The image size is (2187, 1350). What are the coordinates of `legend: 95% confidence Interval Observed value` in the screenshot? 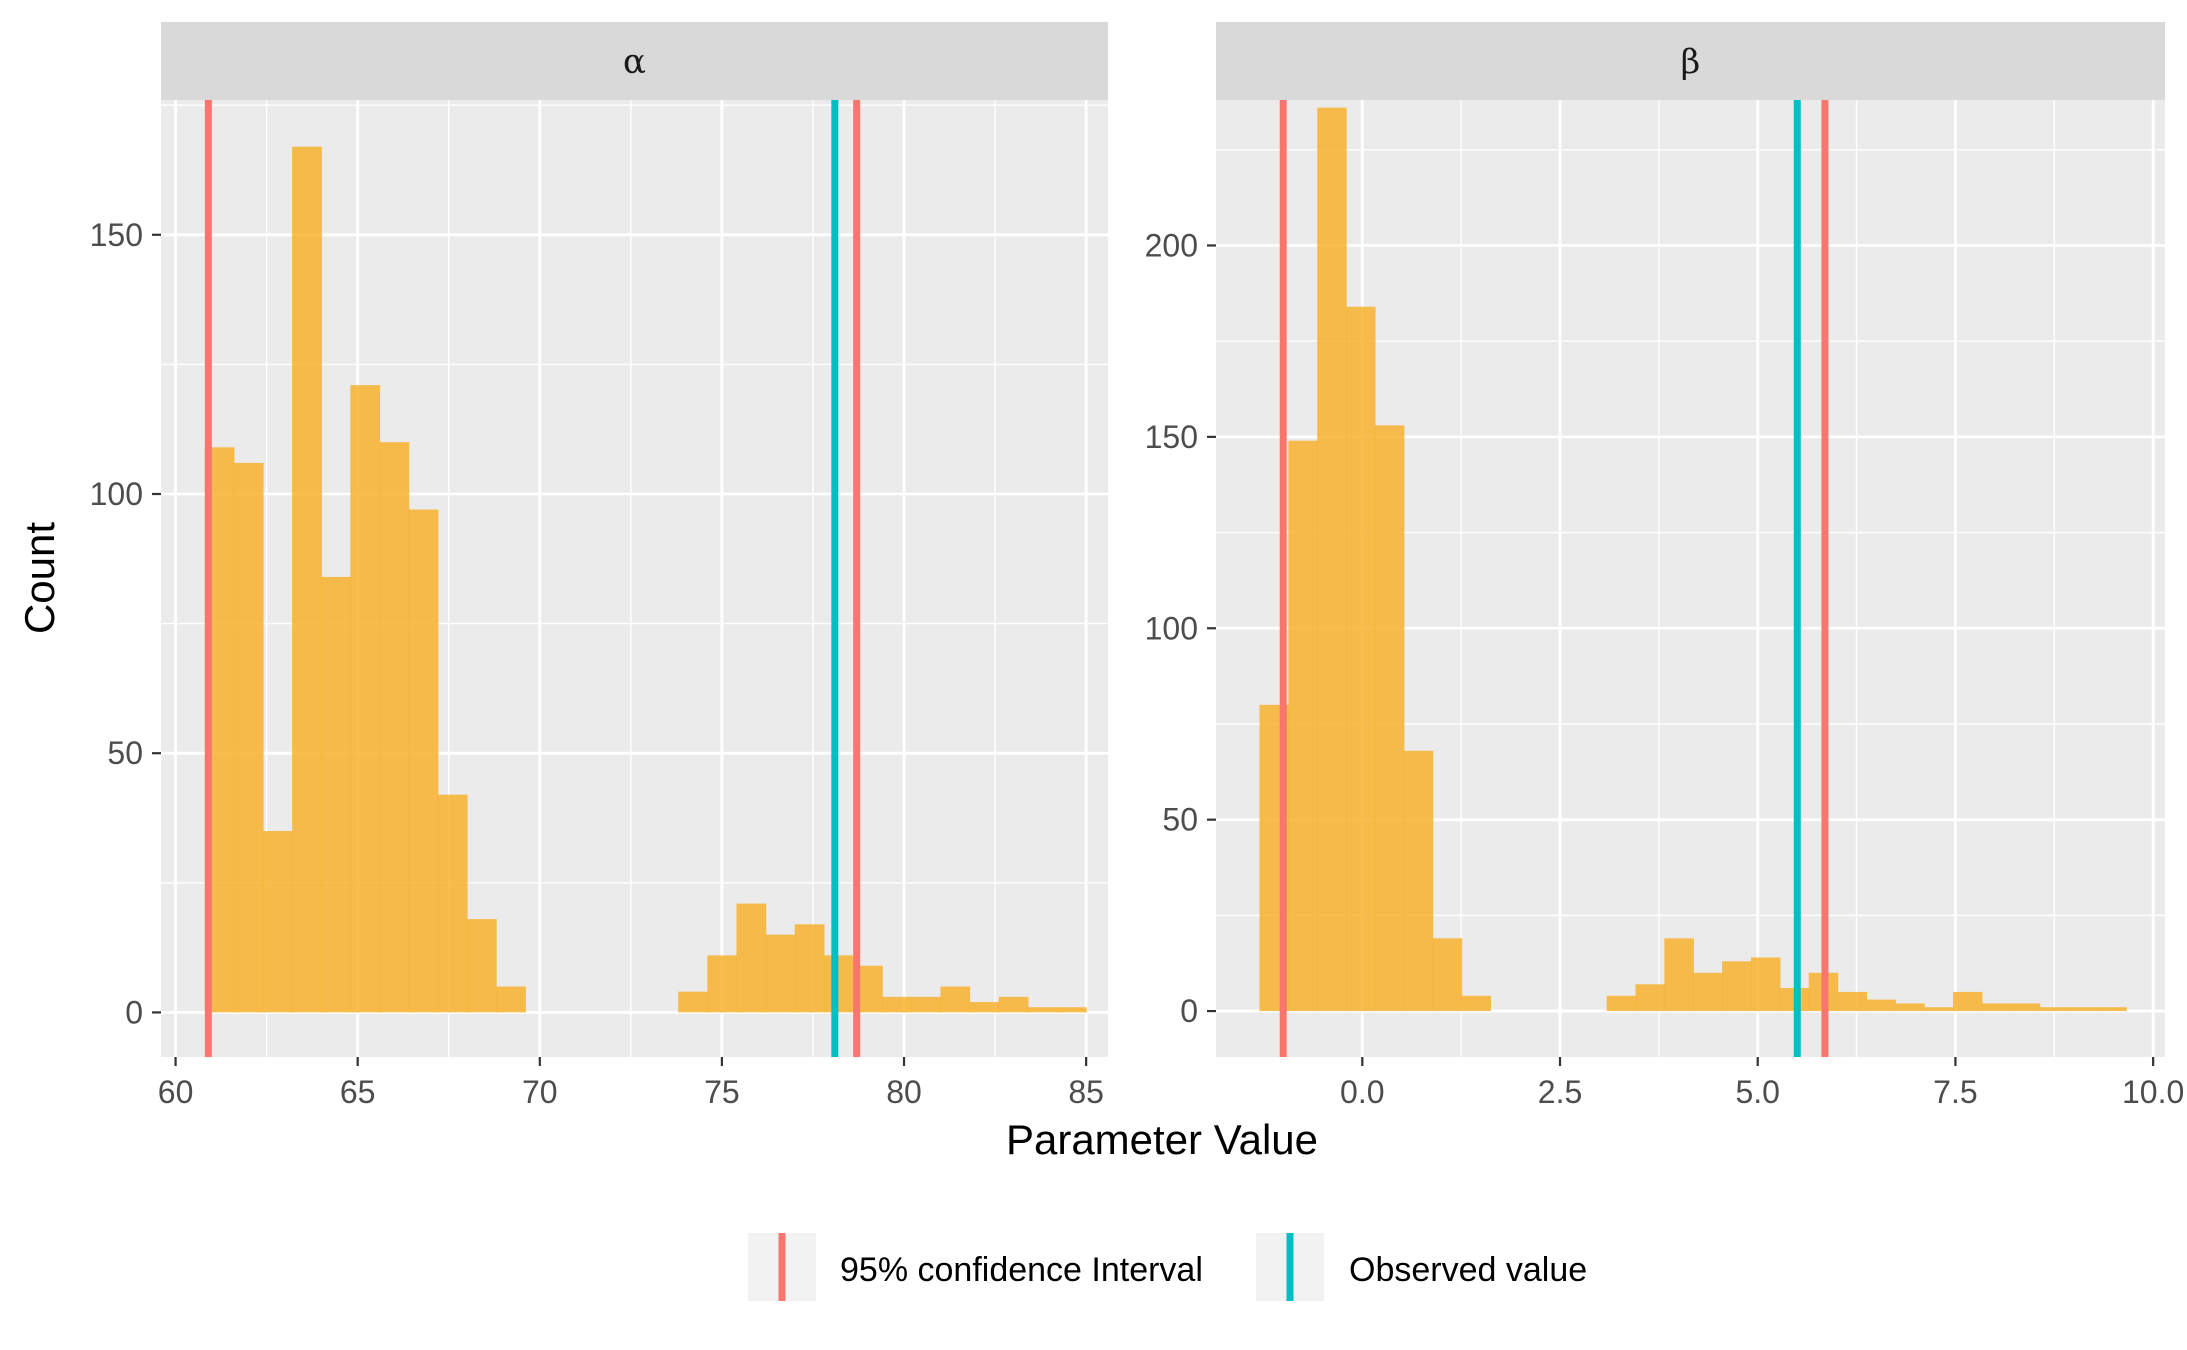 It's located at (1167, 1267).